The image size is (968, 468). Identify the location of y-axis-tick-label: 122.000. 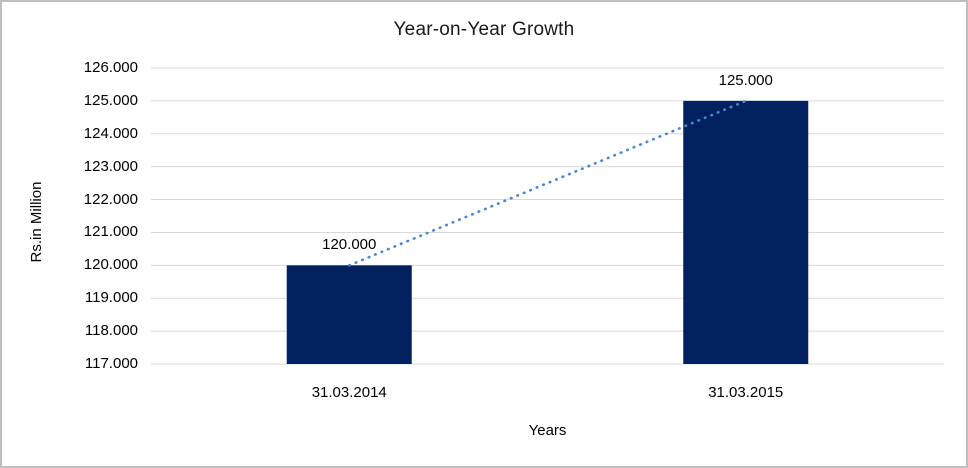
(110, 199).